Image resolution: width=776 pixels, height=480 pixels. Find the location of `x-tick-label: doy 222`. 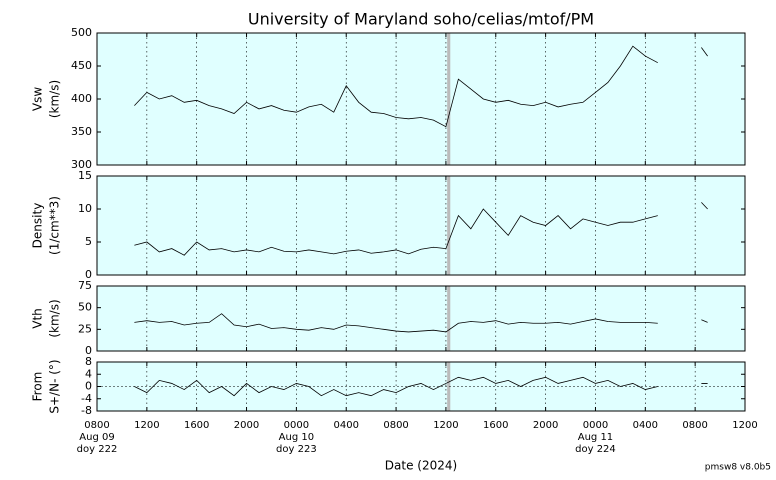

x-tick-label: doy 222 is located at coordinates (97, 449).